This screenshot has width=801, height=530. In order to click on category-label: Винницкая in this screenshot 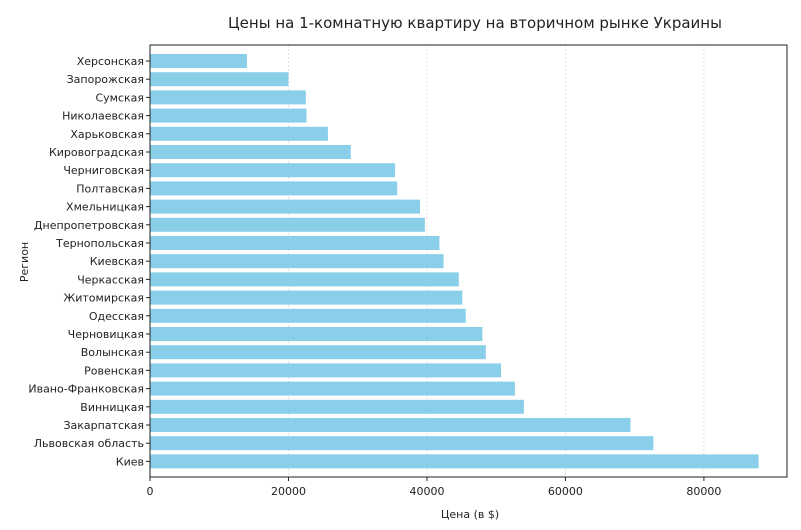, I will do `click(112, 407)`.